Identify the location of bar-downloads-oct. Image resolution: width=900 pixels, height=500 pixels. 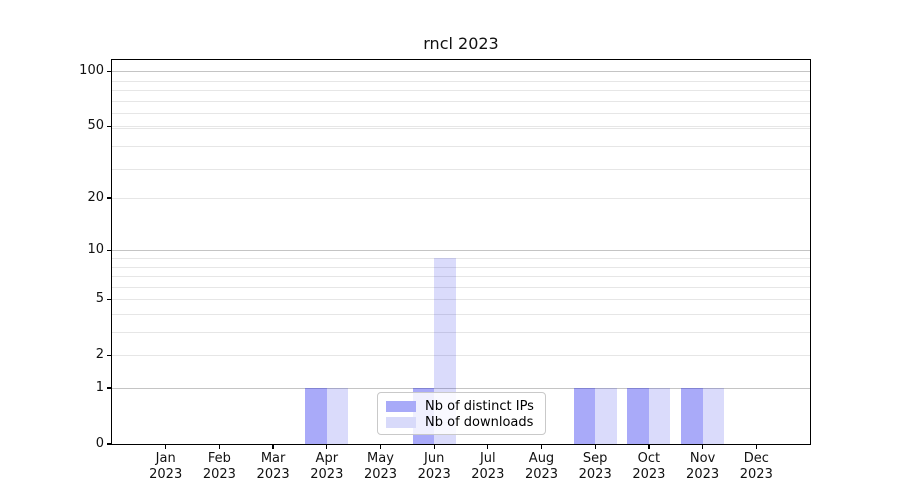
(659, 416).